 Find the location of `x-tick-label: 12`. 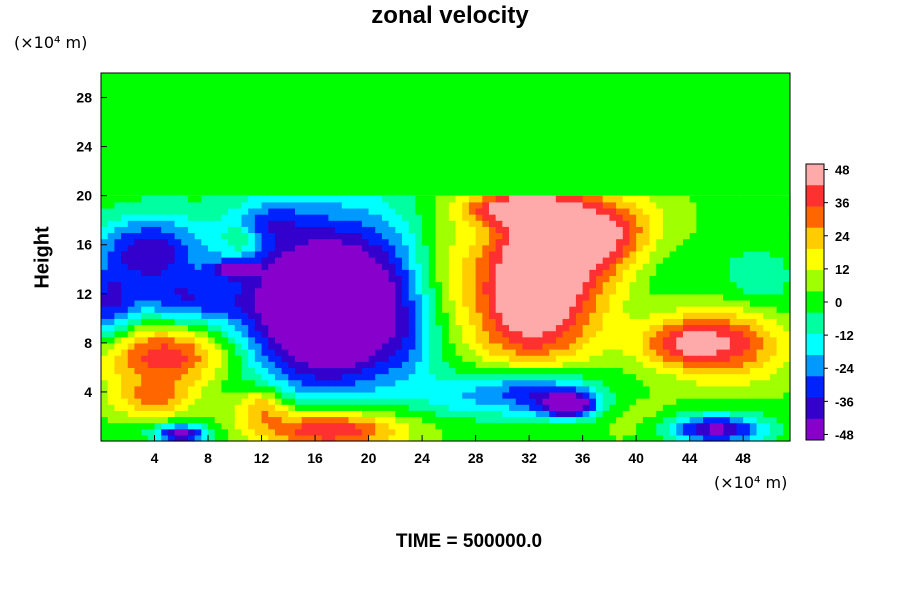

x-tick-label: 12 is located at coordinates (262, 458).